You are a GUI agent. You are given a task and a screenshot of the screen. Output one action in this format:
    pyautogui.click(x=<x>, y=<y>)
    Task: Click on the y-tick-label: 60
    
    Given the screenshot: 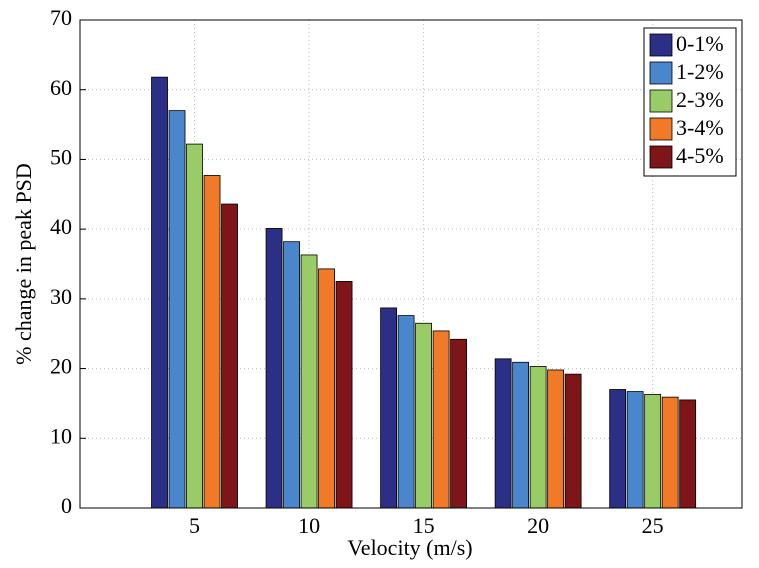 What is the action you would take?
    pyautogui.click(x=61, y=87)
    